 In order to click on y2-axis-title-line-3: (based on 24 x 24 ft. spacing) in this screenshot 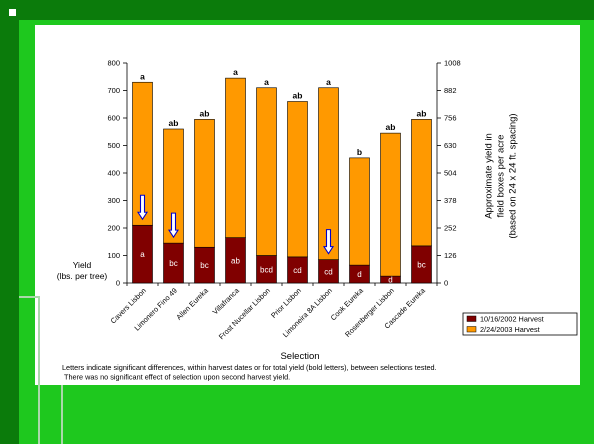, I will do `click(513, 175)`.